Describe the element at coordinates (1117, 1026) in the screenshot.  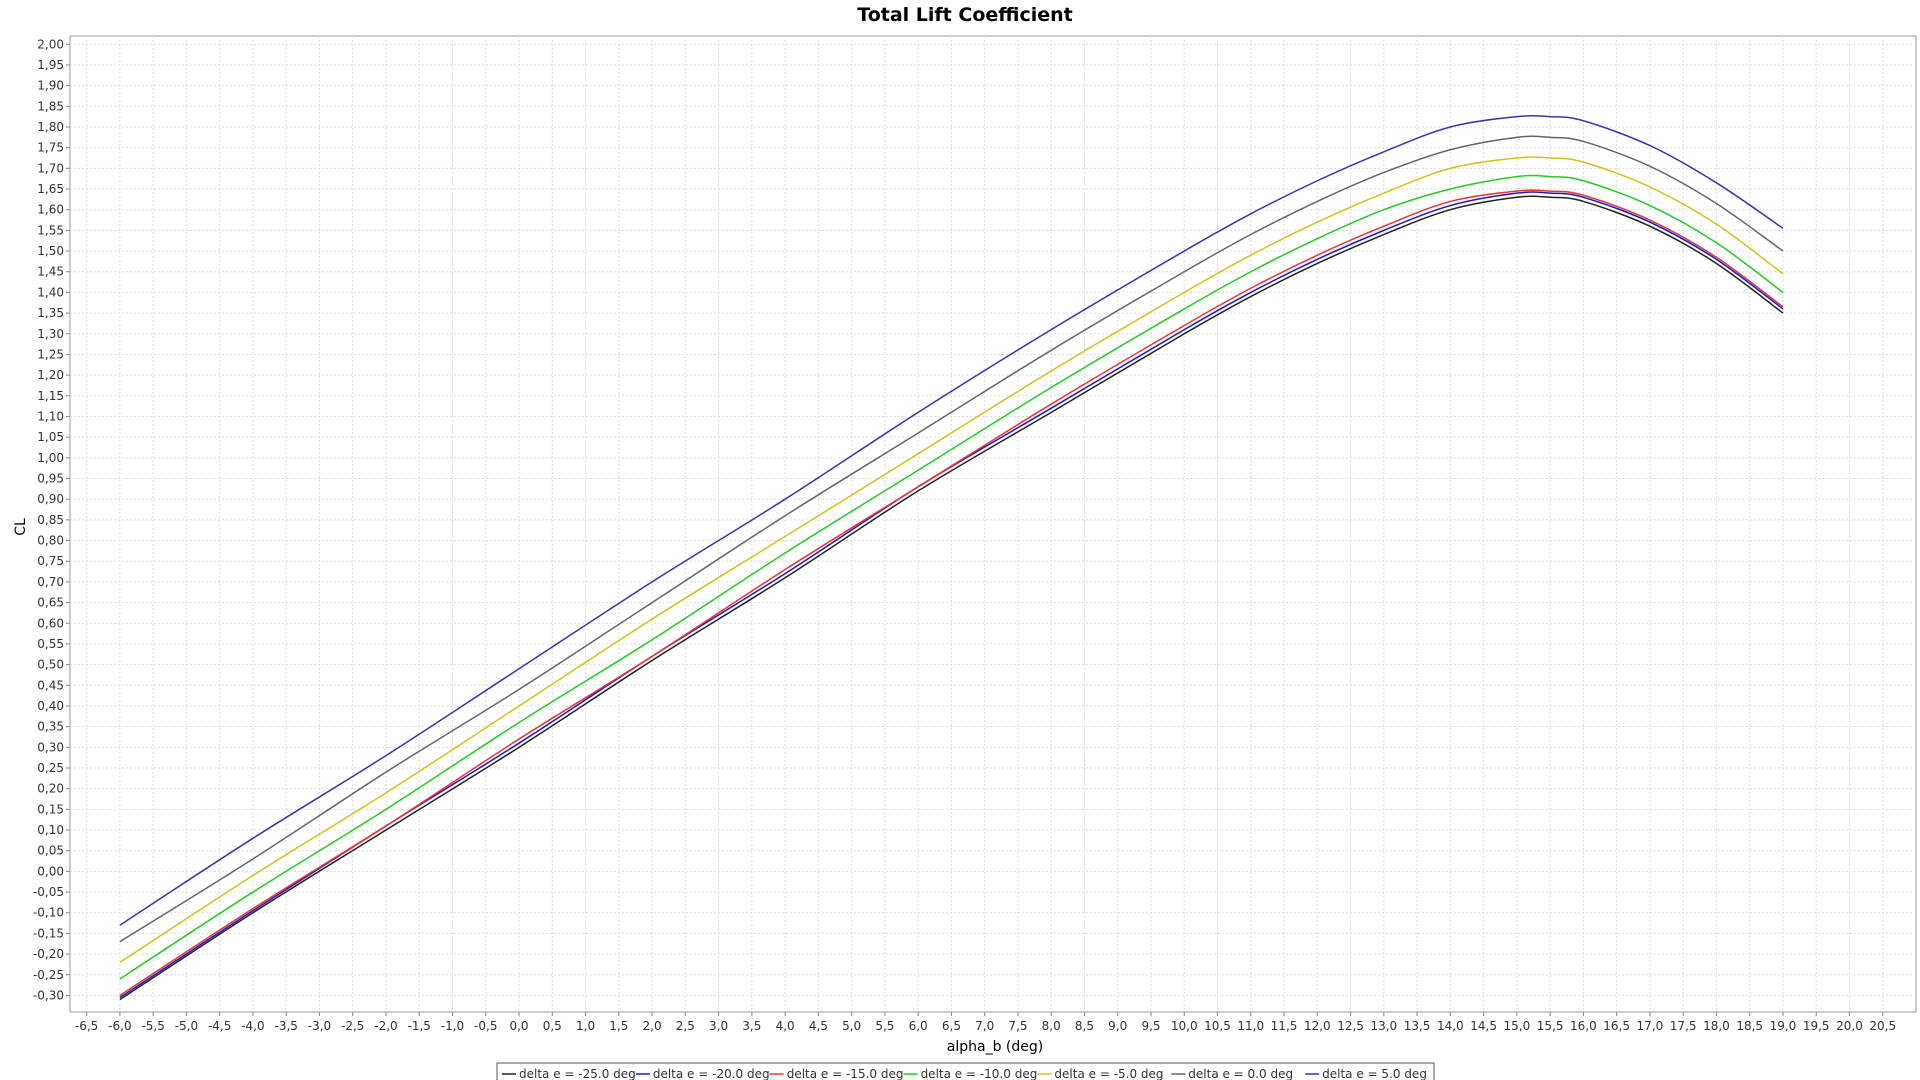
I see `x-tick-label: 9,0` at that location.